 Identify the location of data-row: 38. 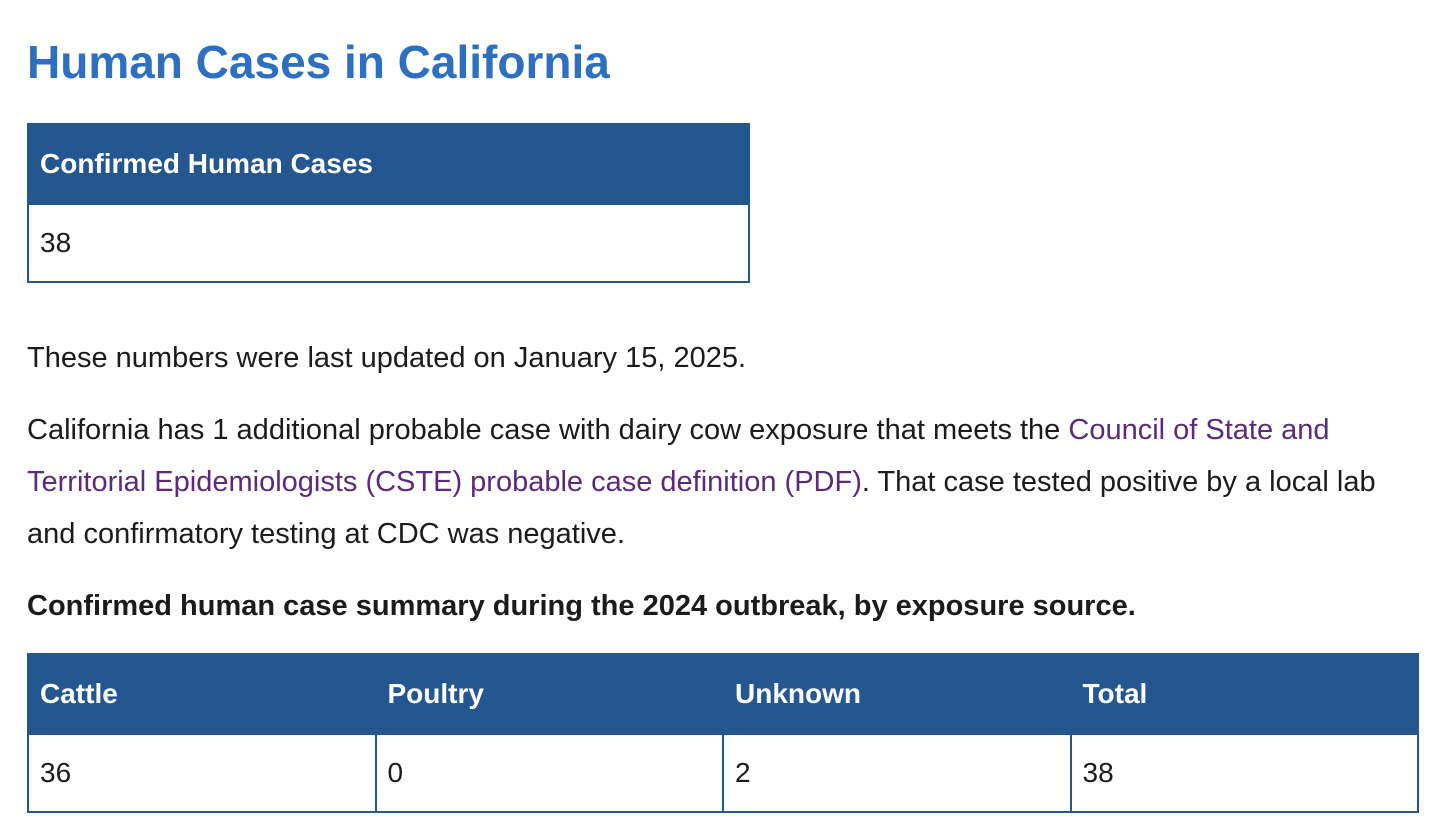
(388, 243).